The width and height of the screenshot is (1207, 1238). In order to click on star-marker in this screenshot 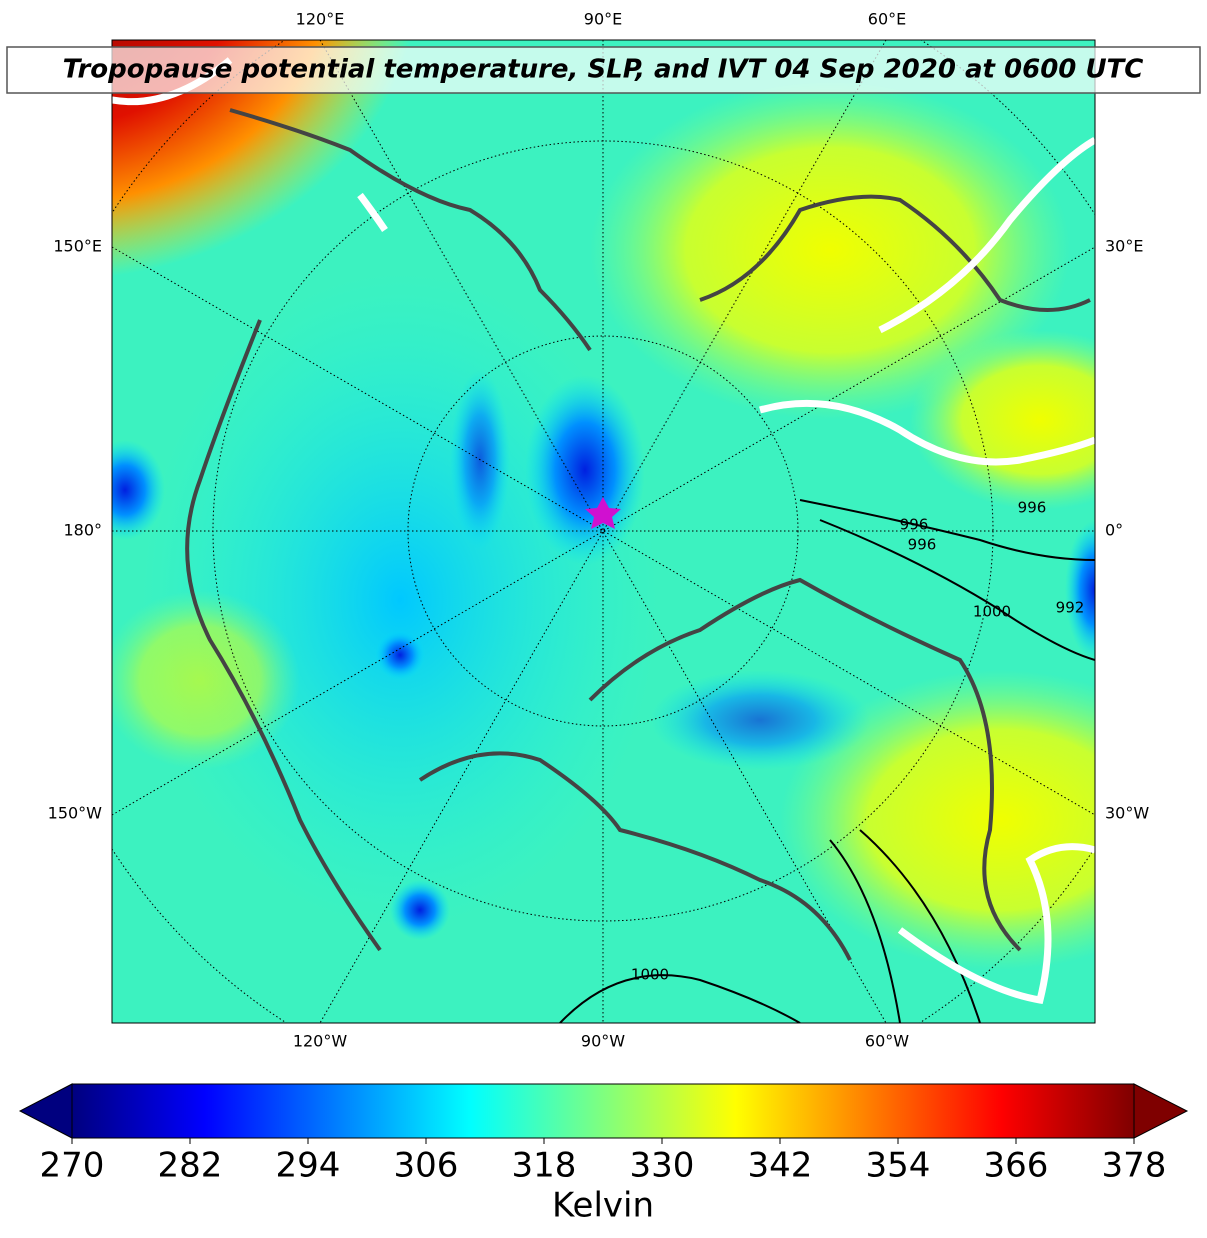, I will do `click(603, 513)`.